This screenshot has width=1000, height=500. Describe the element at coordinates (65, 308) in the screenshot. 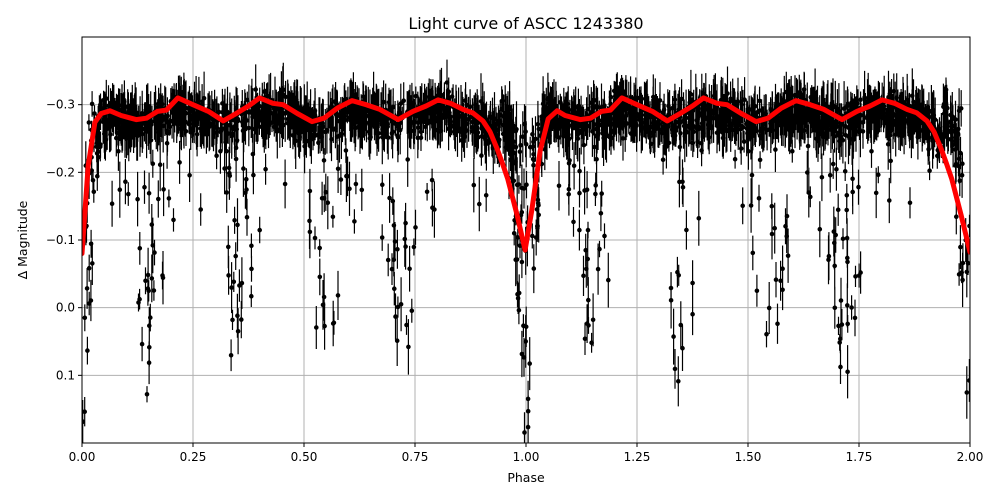

I see `y-tick-label: 0.0` at that location.